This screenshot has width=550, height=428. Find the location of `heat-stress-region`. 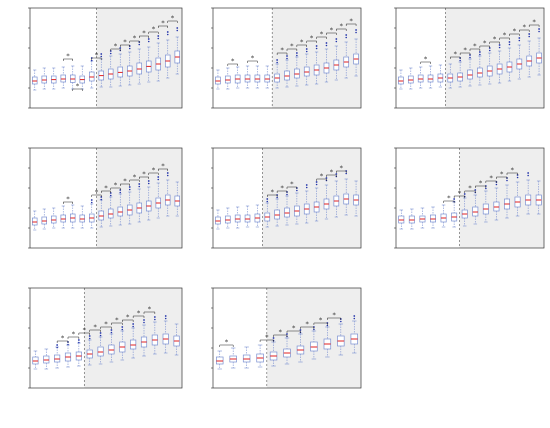

heat-stress-region is located at coordinates (501, 198).